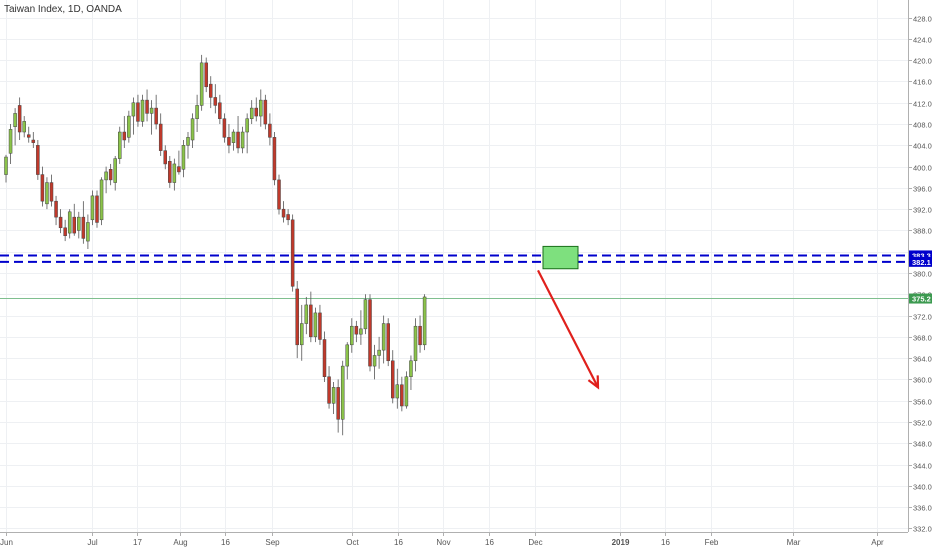 The image size is (932, 555). I want to click on x-tick-label: Feb, so click(712, 542).